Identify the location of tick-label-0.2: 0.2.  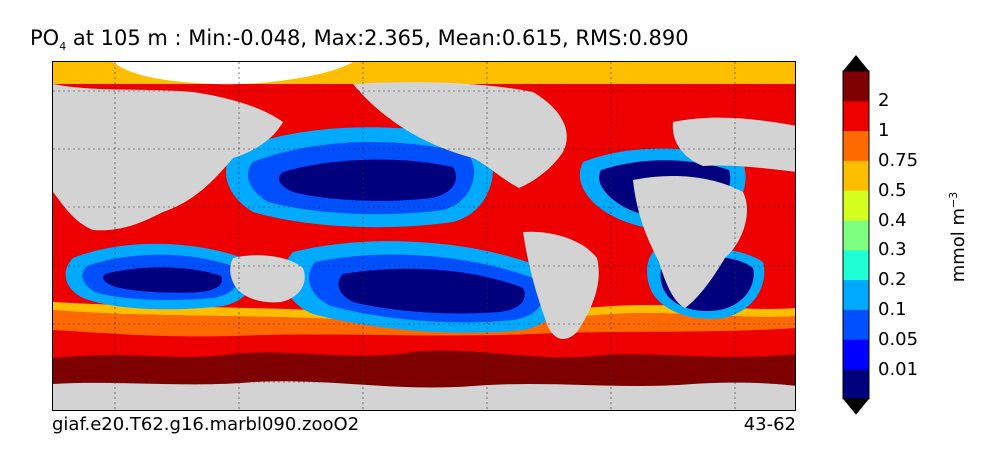
(892, 279).